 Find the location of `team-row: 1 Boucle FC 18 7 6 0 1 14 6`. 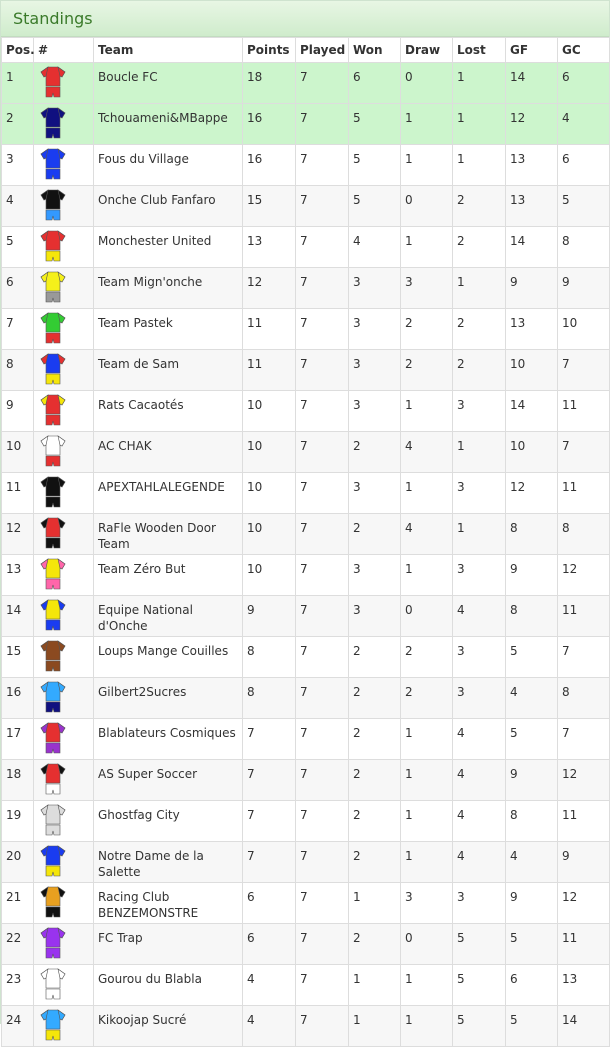

team-row: 1 Boucle FC 18 7 6 0 1 14 6 is located at coordinates (305, 83).